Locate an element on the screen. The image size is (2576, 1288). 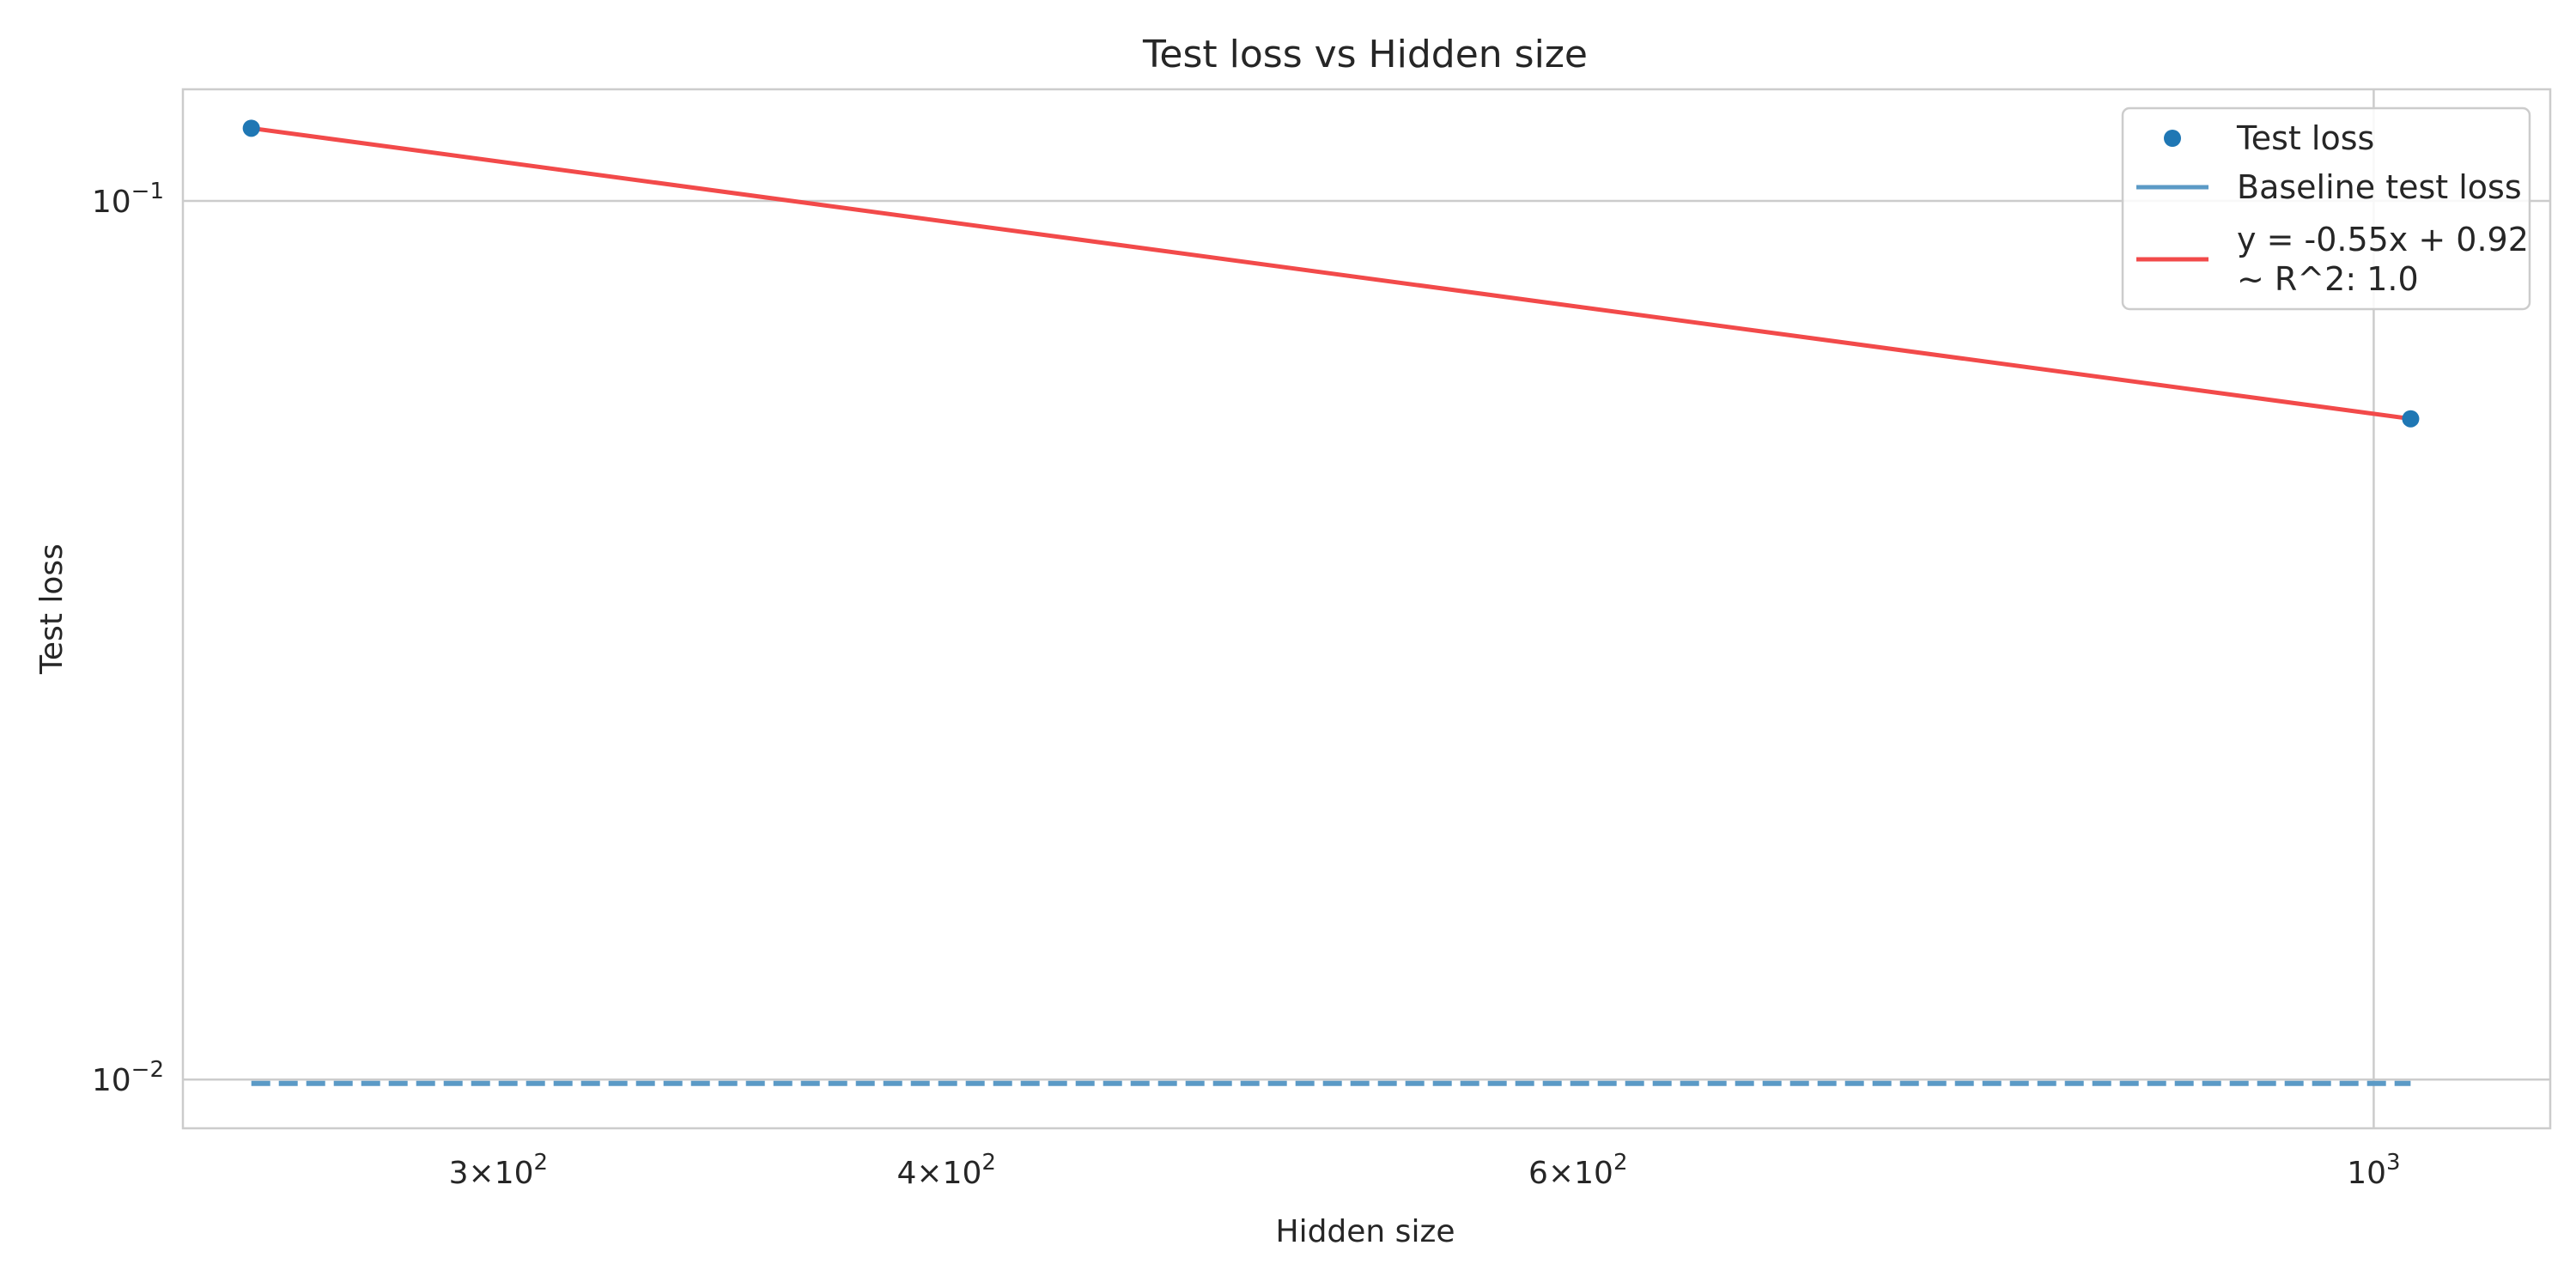
legend-label: y = -0.55x + 0.92 ~ R^2: 1.0 is located at coordinates (2383, 259).